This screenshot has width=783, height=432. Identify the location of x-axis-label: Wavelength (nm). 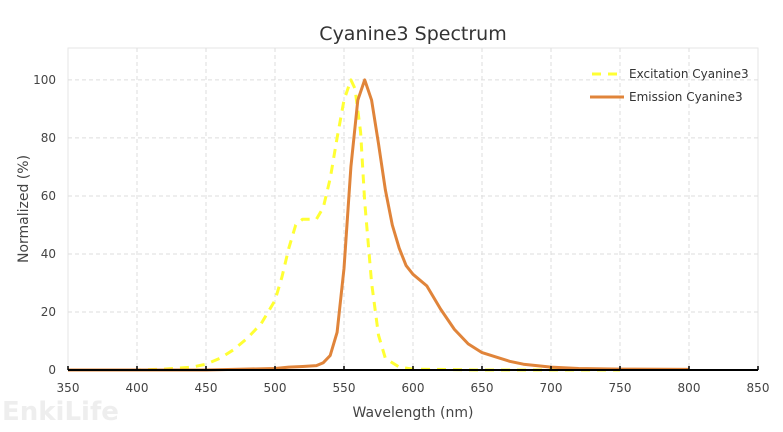
(413, 413).